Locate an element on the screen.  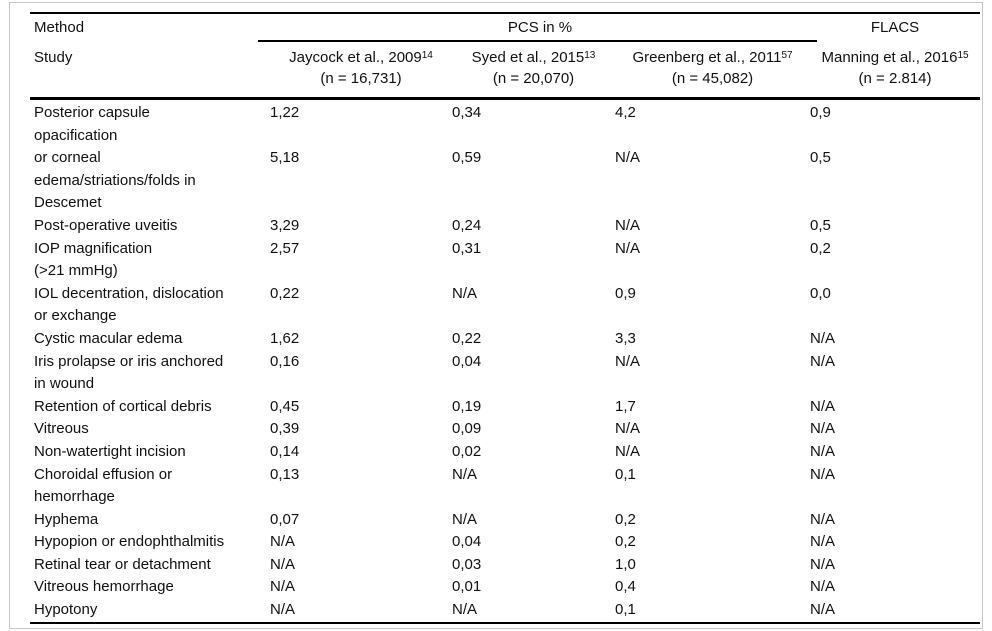
flacs-group-header: FLACS is located at coordinates (895, 27).